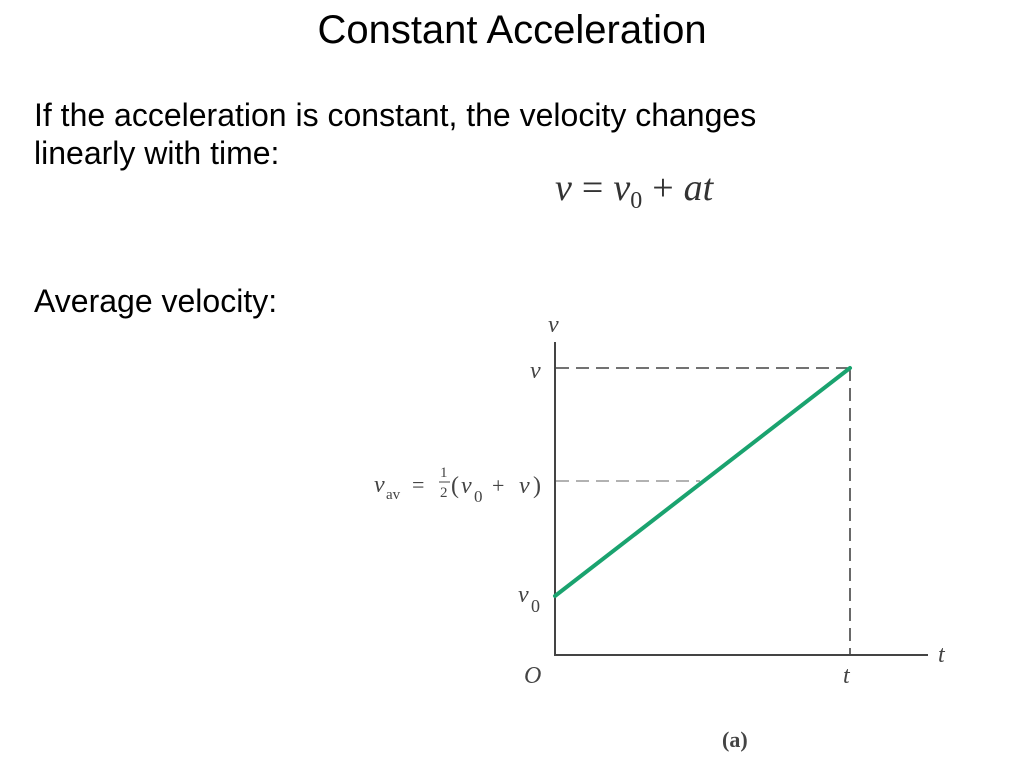  I want to click on tick-label-v0-subscript: 0, so click(535, 606).